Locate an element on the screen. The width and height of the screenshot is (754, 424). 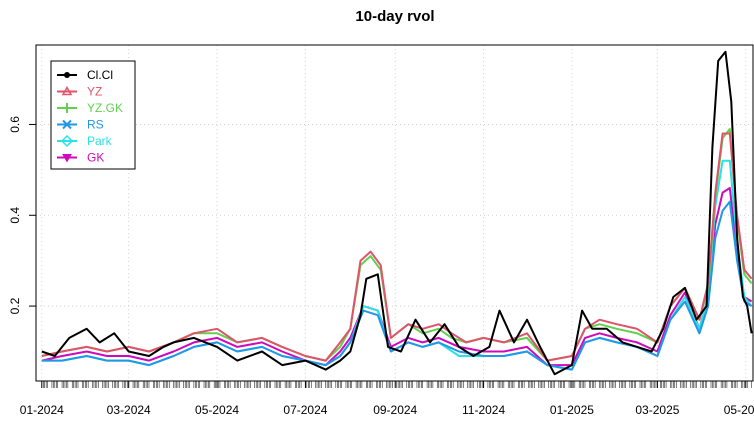
legend-marker-circle is located at coordinates (67, 75).